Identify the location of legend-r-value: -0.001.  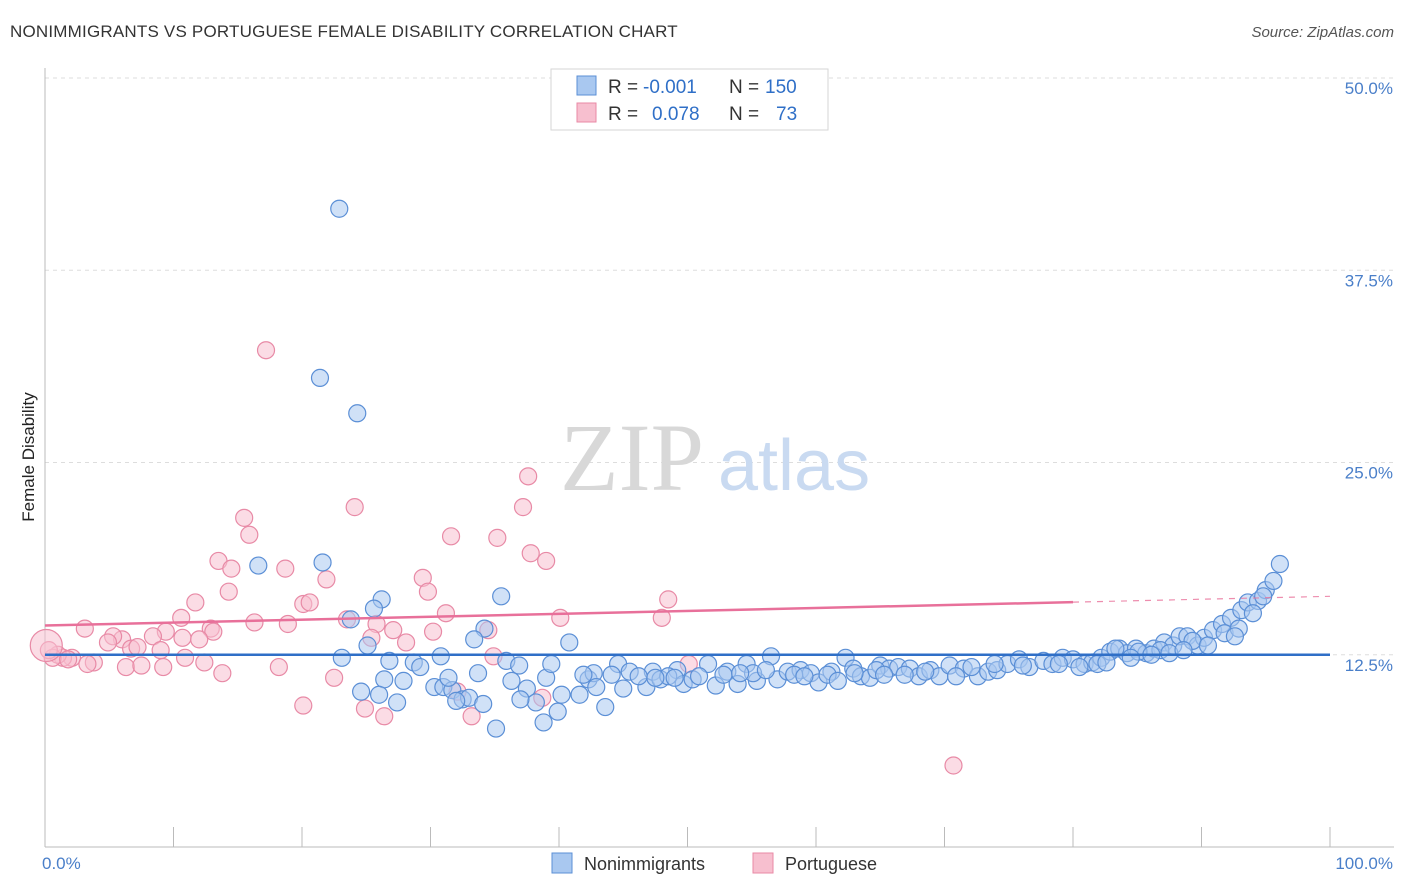
(670, 87).